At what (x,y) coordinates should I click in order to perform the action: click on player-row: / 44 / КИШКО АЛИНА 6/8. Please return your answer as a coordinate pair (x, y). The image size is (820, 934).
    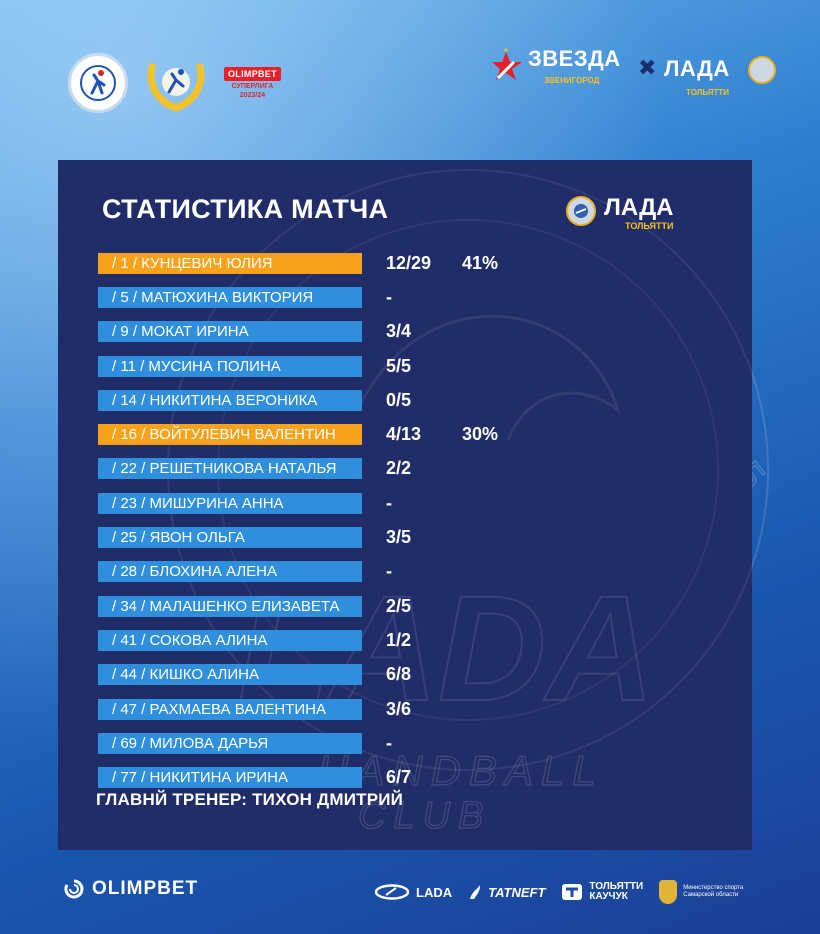
    Looking at the image, I should click on (254, 675).